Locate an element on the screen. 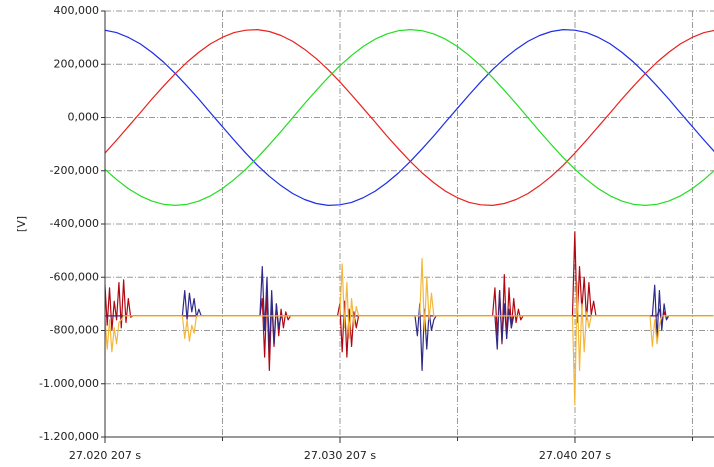 Image resolution: width=714 pixels, height=467 pixels. y-tick-label: 400,000 is located at coordinates (77, 10).